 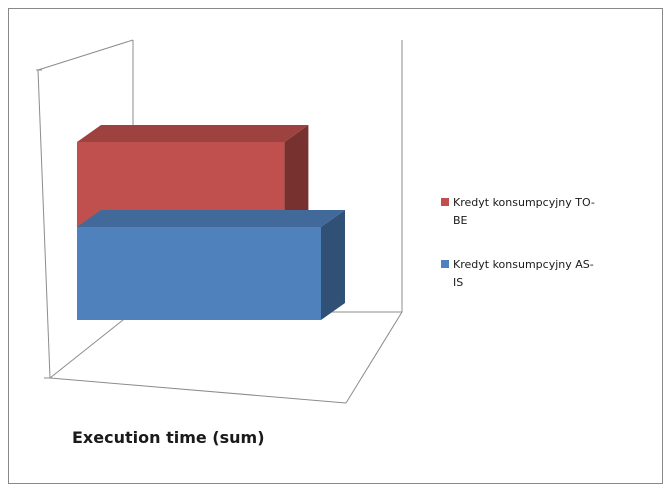 What do you see at coordinates (296, 176) in the screenshot?
I see `bar-1-side` at bounding box center [296, 176].